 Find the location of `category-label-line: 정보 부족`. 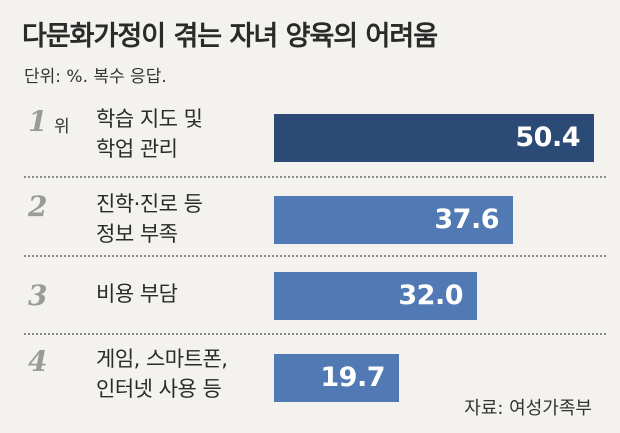

category-label-line: 정보 부족 is located at coordinates (137, 234).